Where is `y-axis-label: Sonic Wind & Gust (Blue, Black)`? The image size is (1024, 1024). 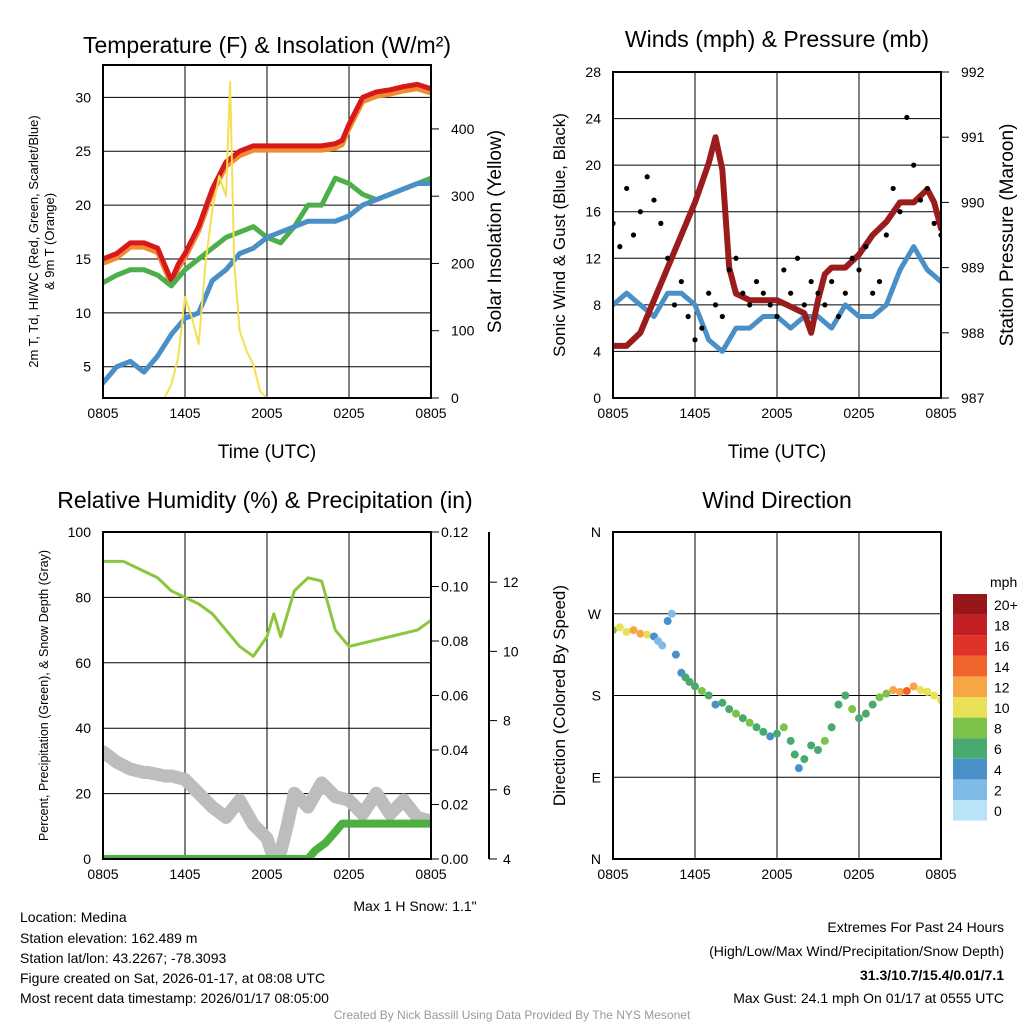 y-axis-label: Sonic Wind & Gust (Blue, Black) is located at coordinates (559, 235).